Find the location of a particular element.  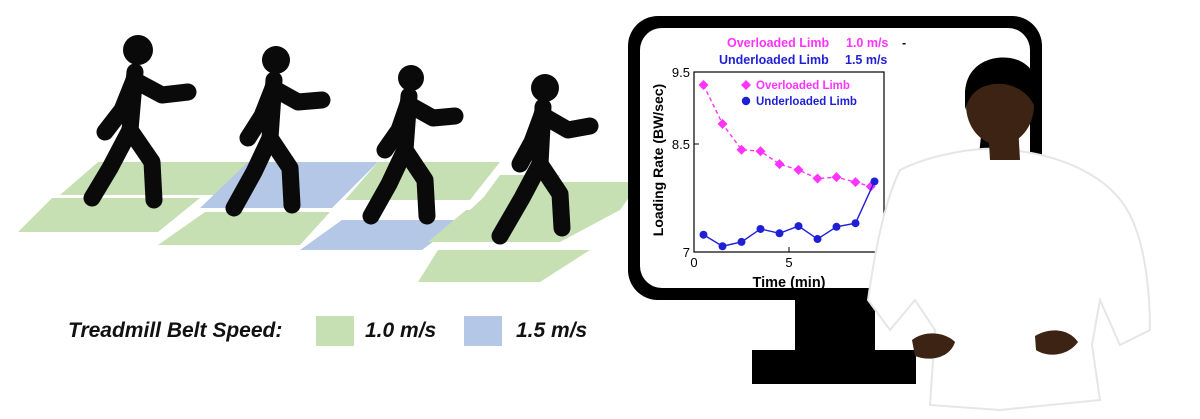

legend-marker-underloaded is located at coordinates (746, 101).